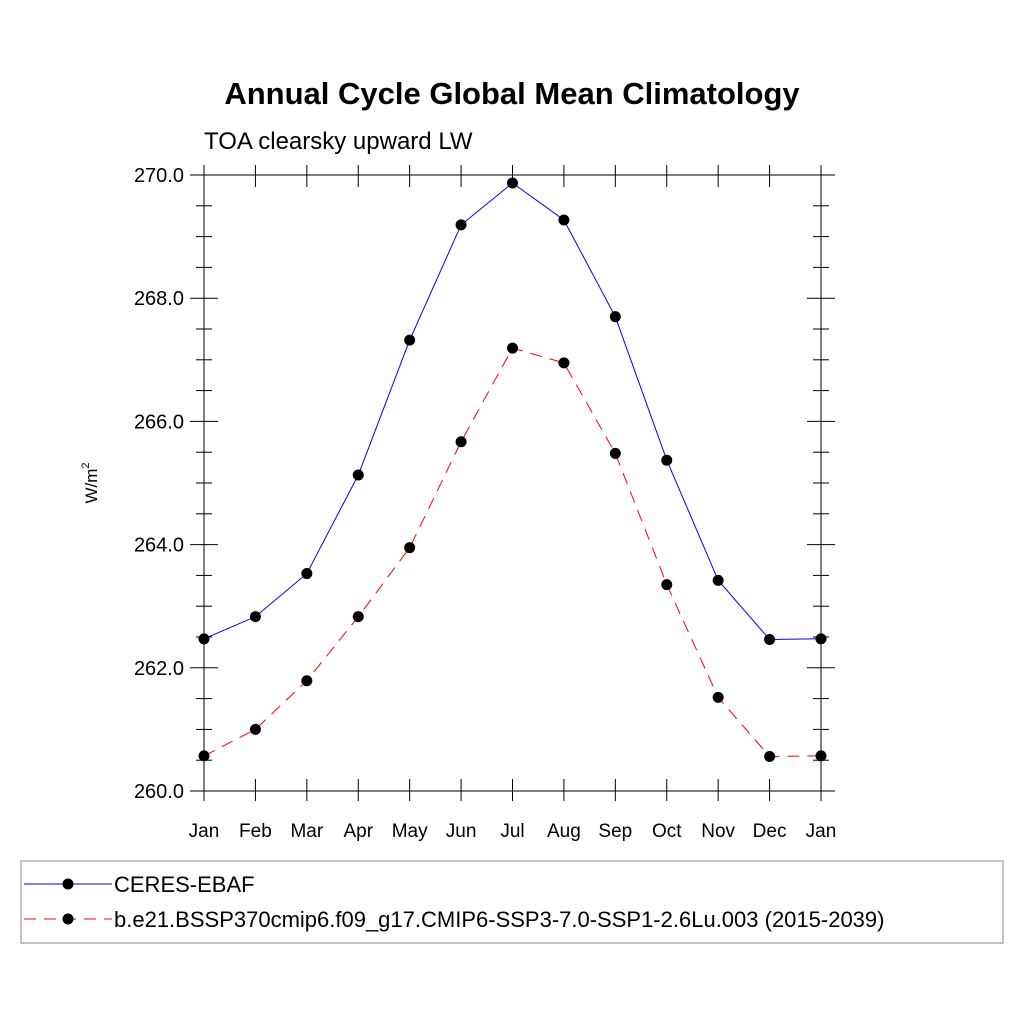  I want to click on y-tick-label: 266.0, so click(159, 422).